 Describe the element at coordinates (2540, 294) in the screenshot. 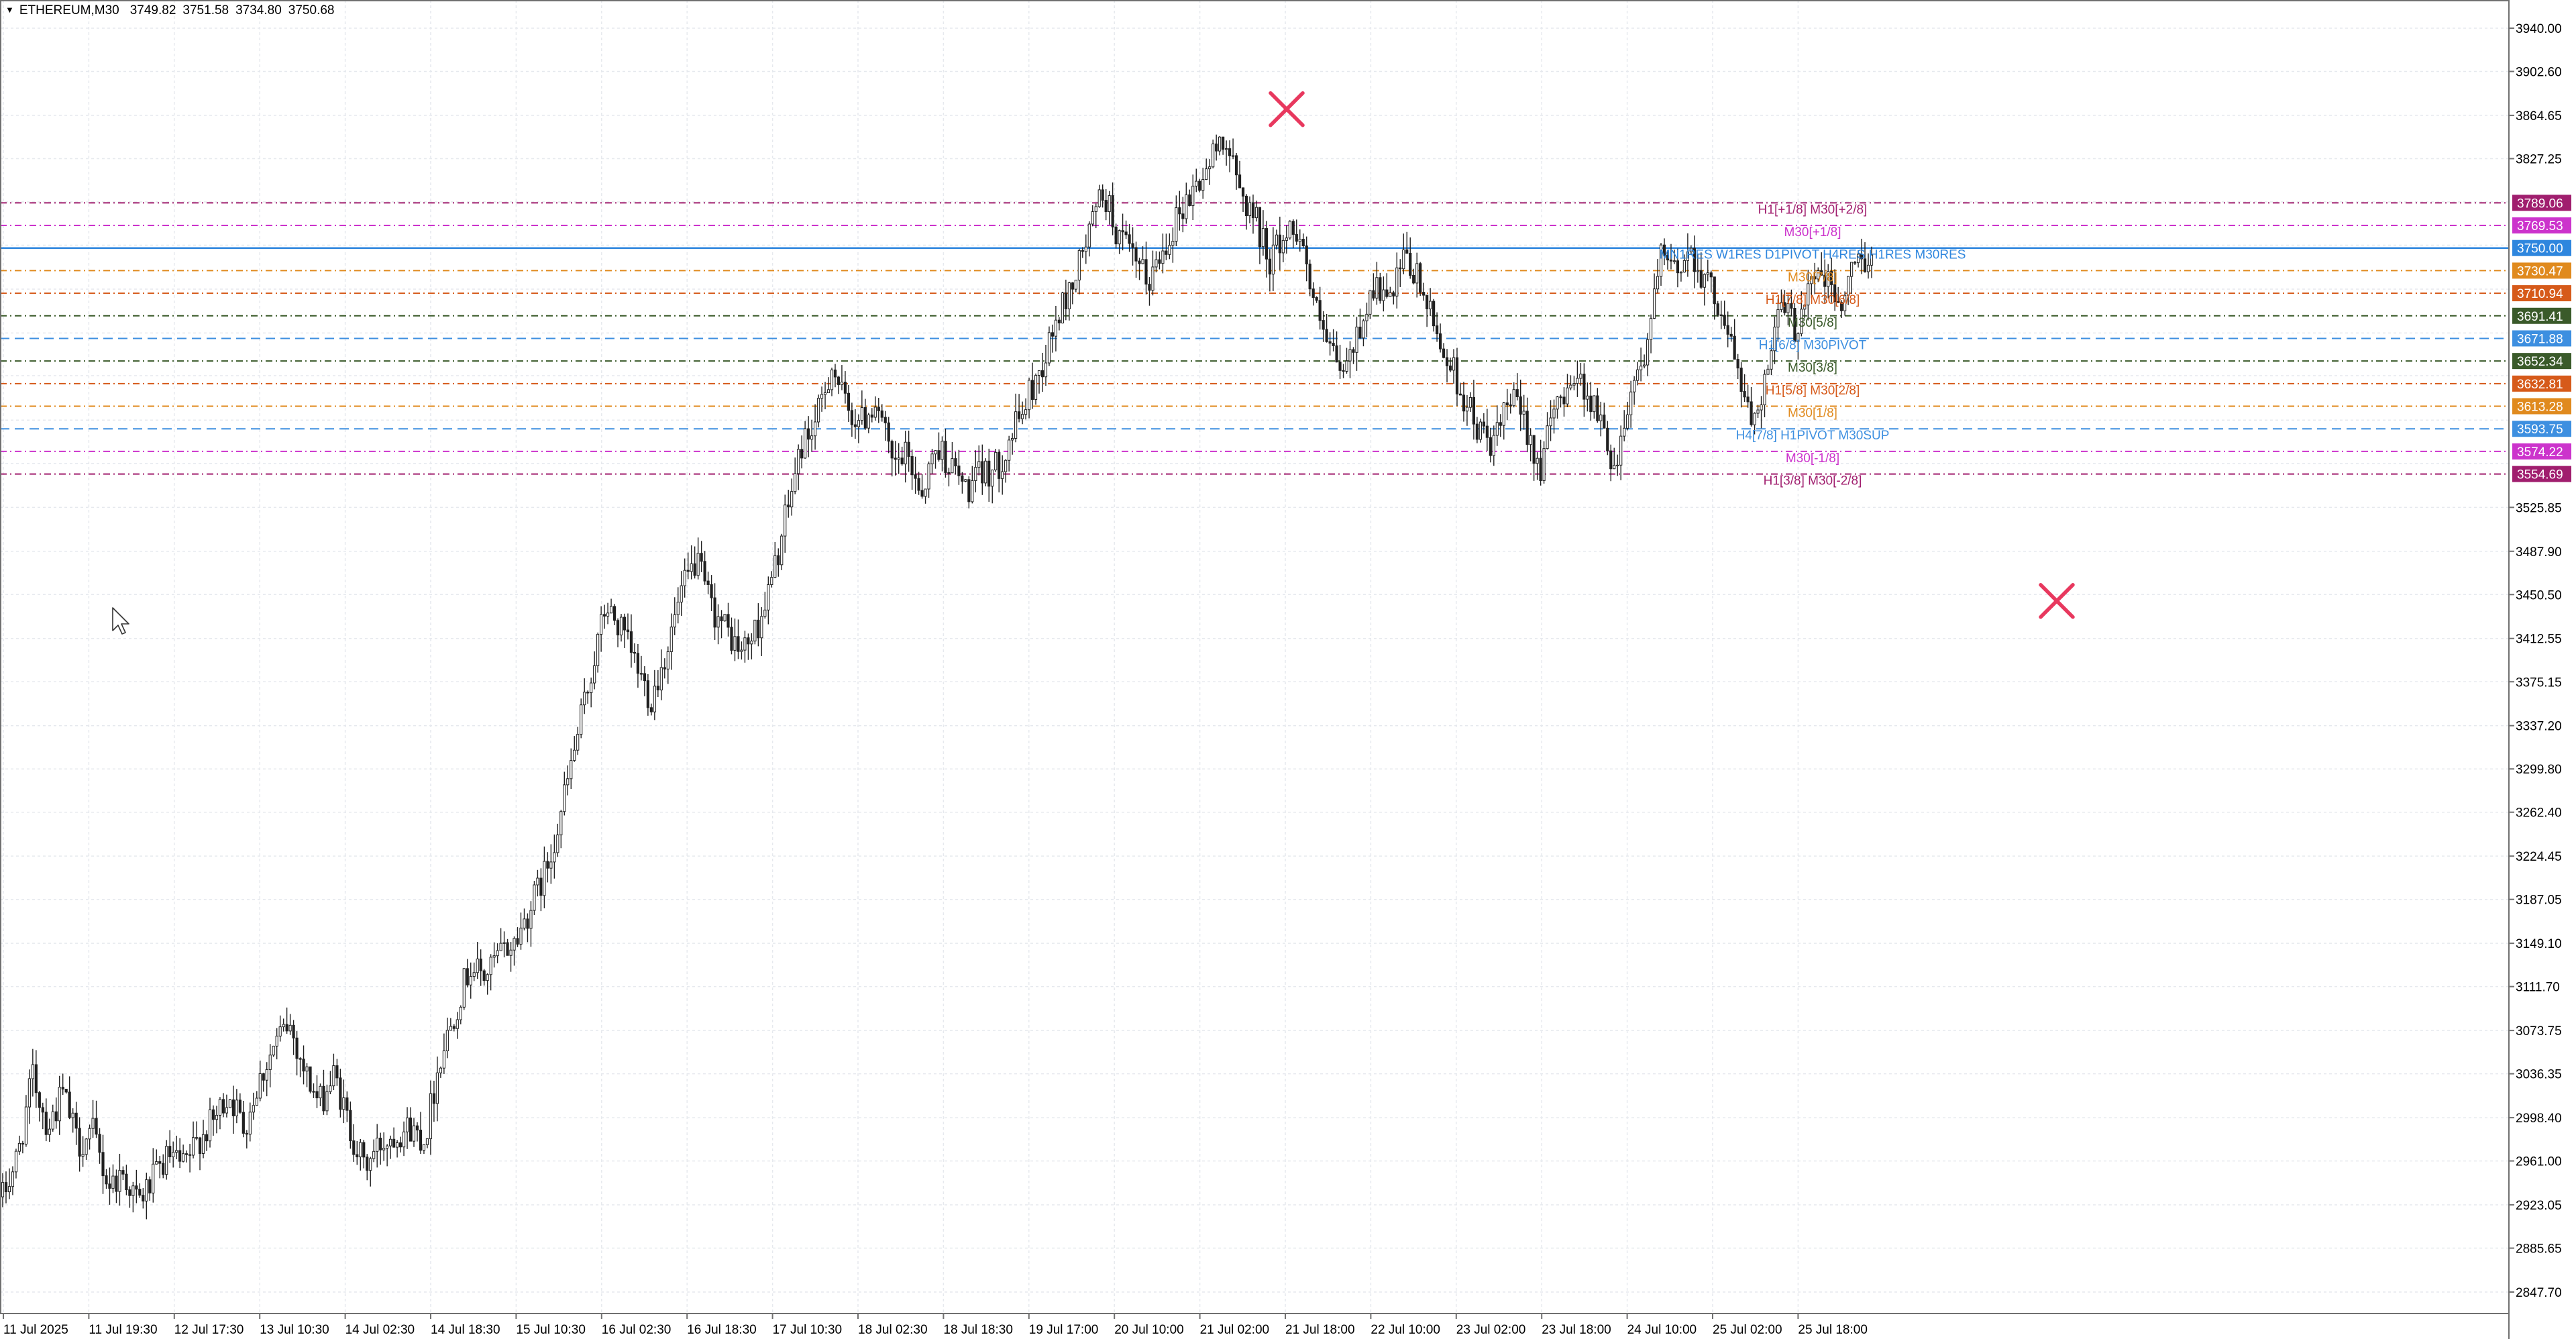

I see `price-tag-label: 3710.94` at that location.